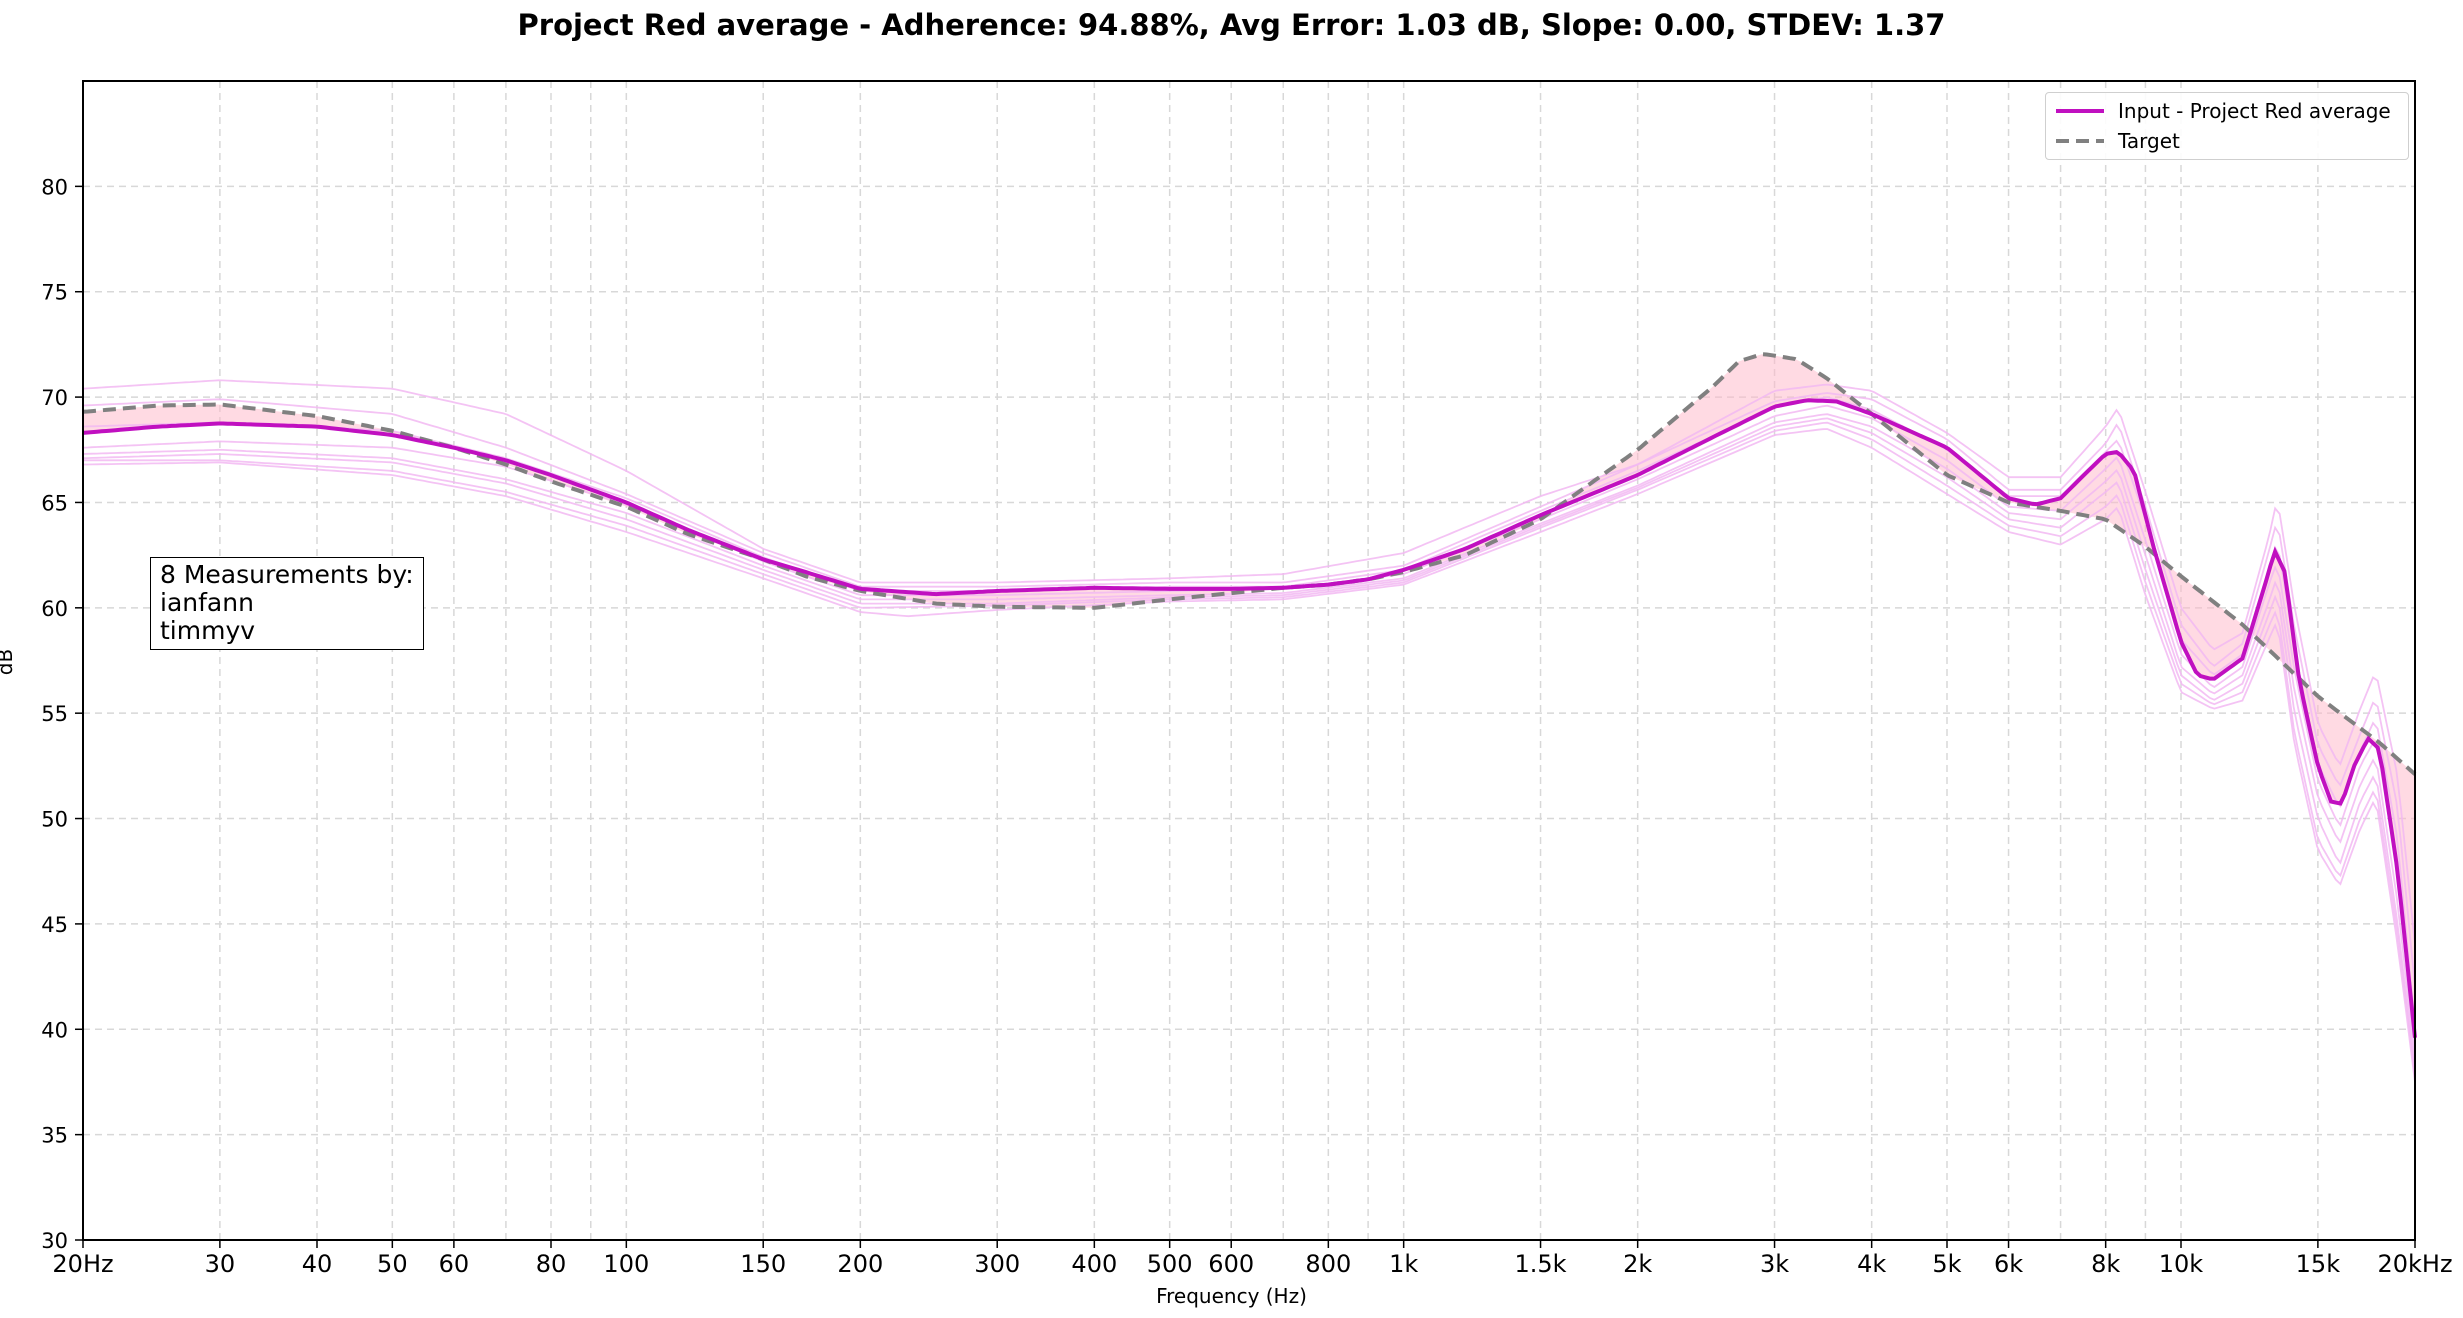 The height and width of the screenshot is (1318, 2463). What do you see at coordinates (1541, 1264) in the screenshot?
I see `x-tick-label: 1.5k` at bounding box center [1541, 1264].